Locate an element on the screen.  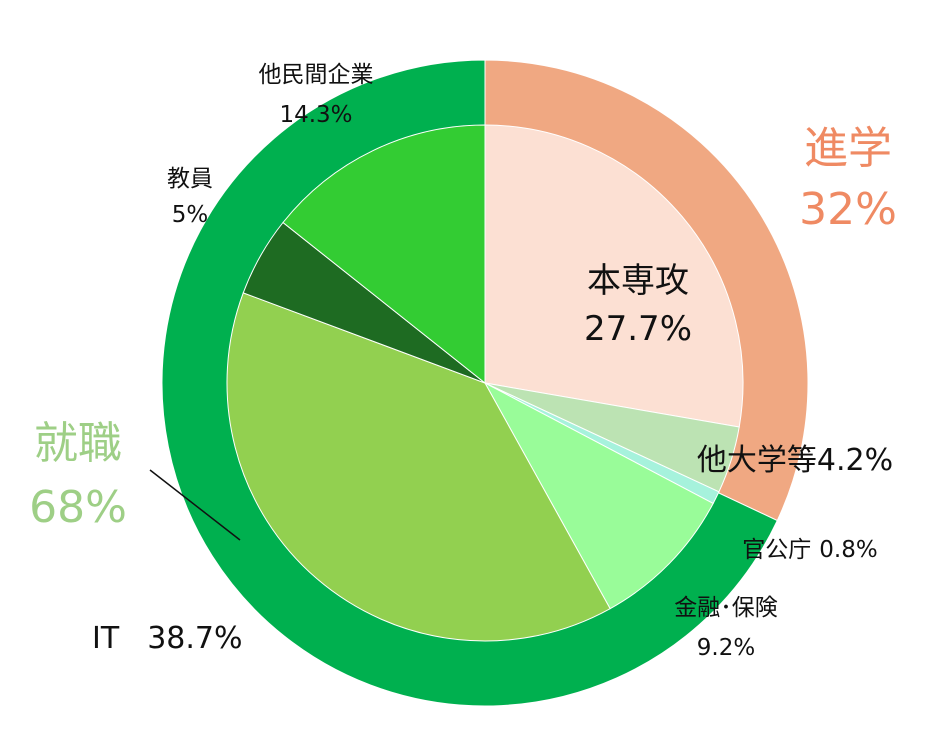
slice-label-it: IT 38.7% is located at coordinates (167, 638).